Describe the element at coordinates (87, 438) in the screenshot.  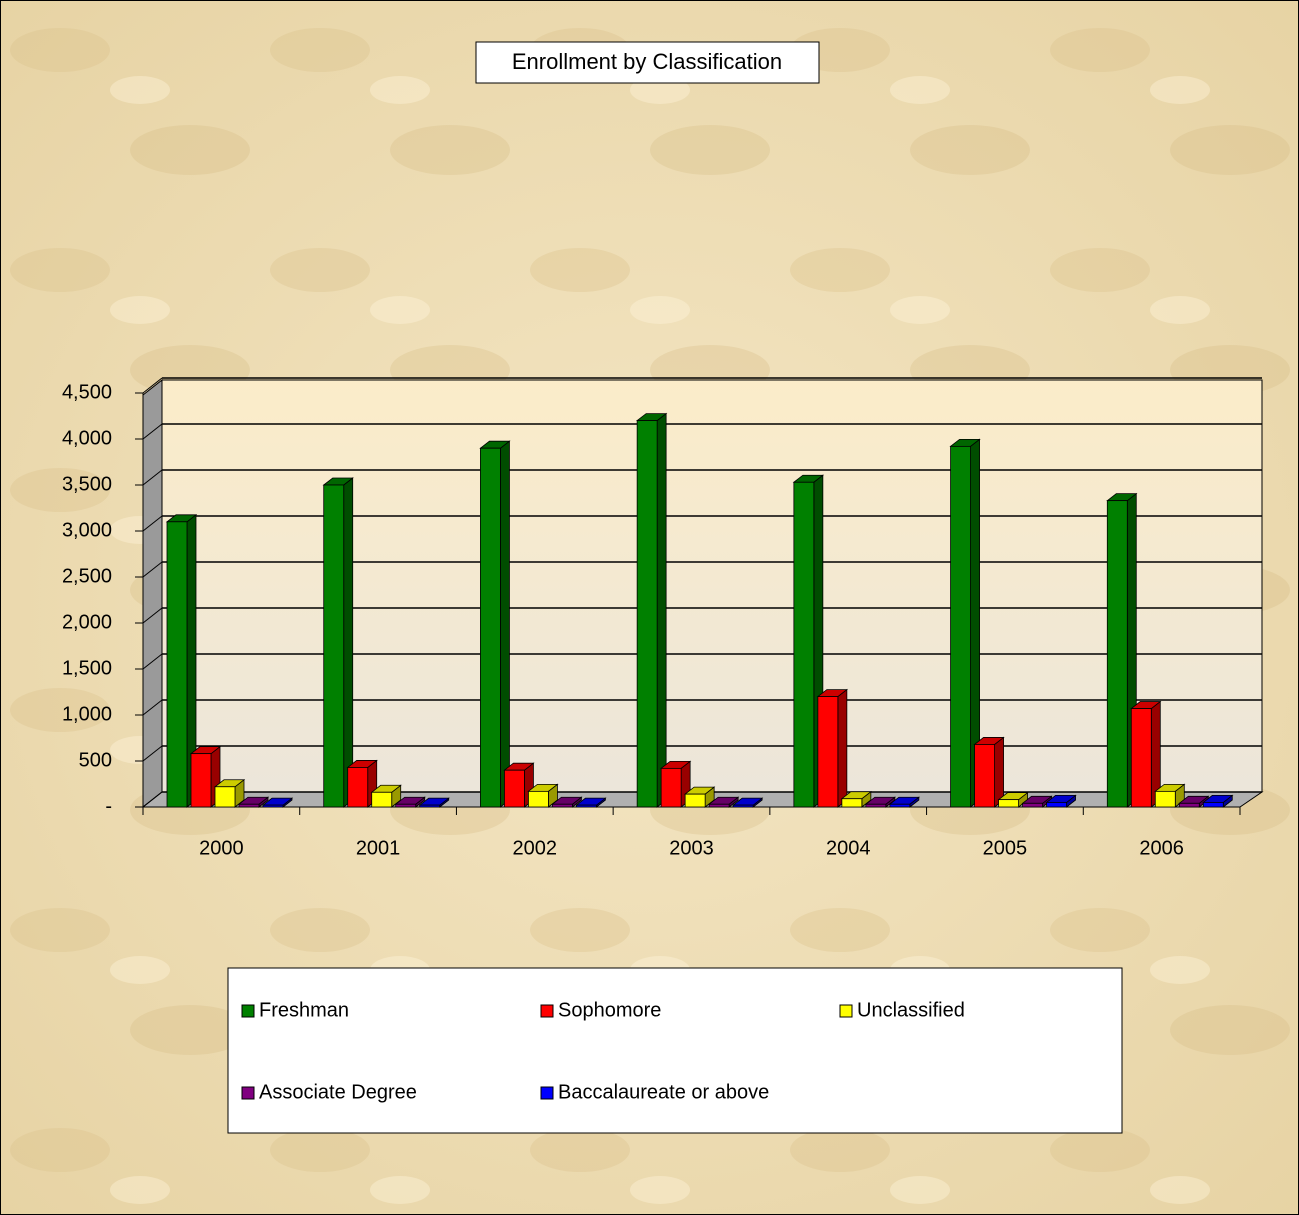
I see `y-tick-label: 4,000` at that location.